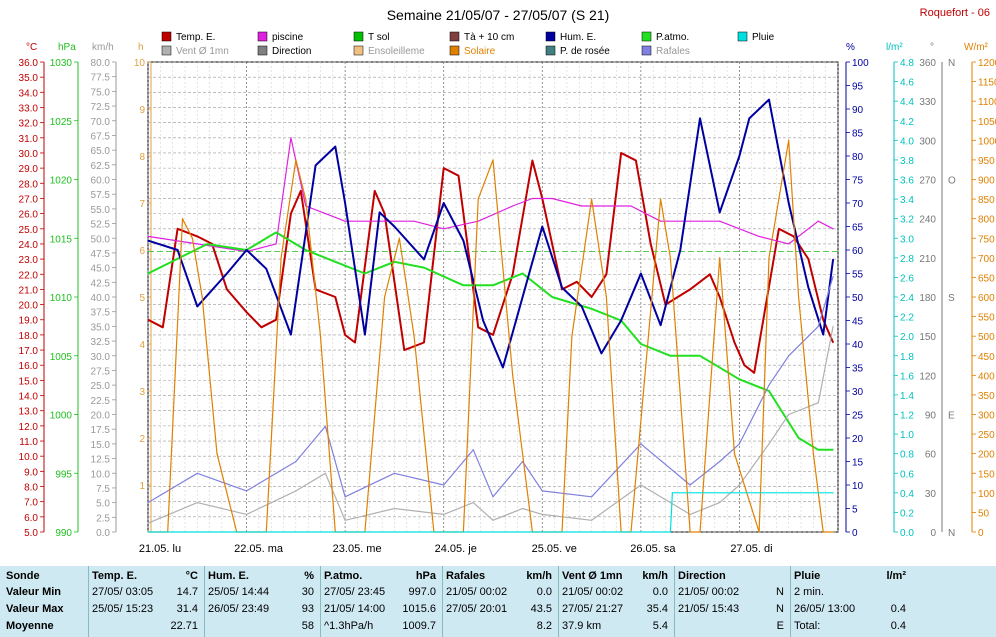 The image size is (996, 637). I want to click on axis-unit-label: °, so click(932, 47).